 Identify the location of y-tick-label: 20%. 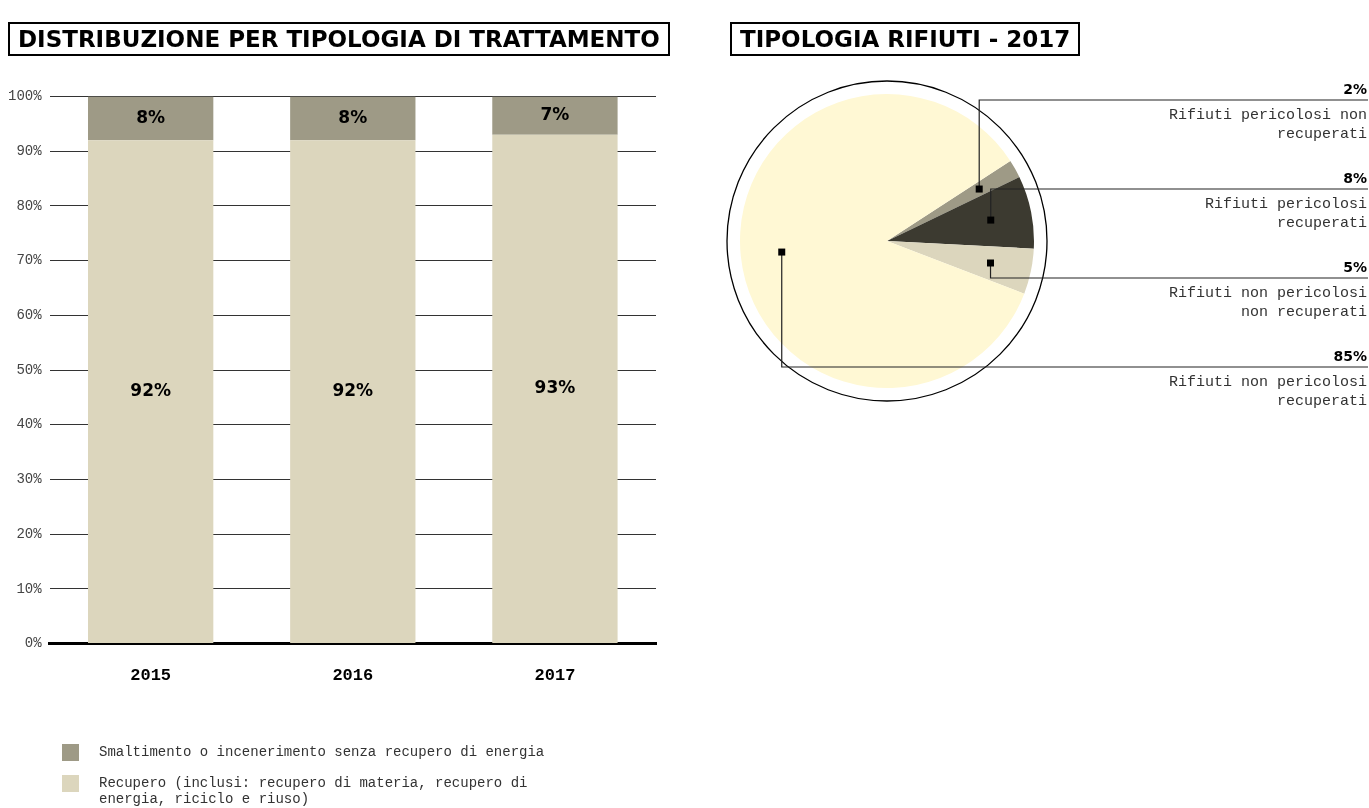
(29, 533).